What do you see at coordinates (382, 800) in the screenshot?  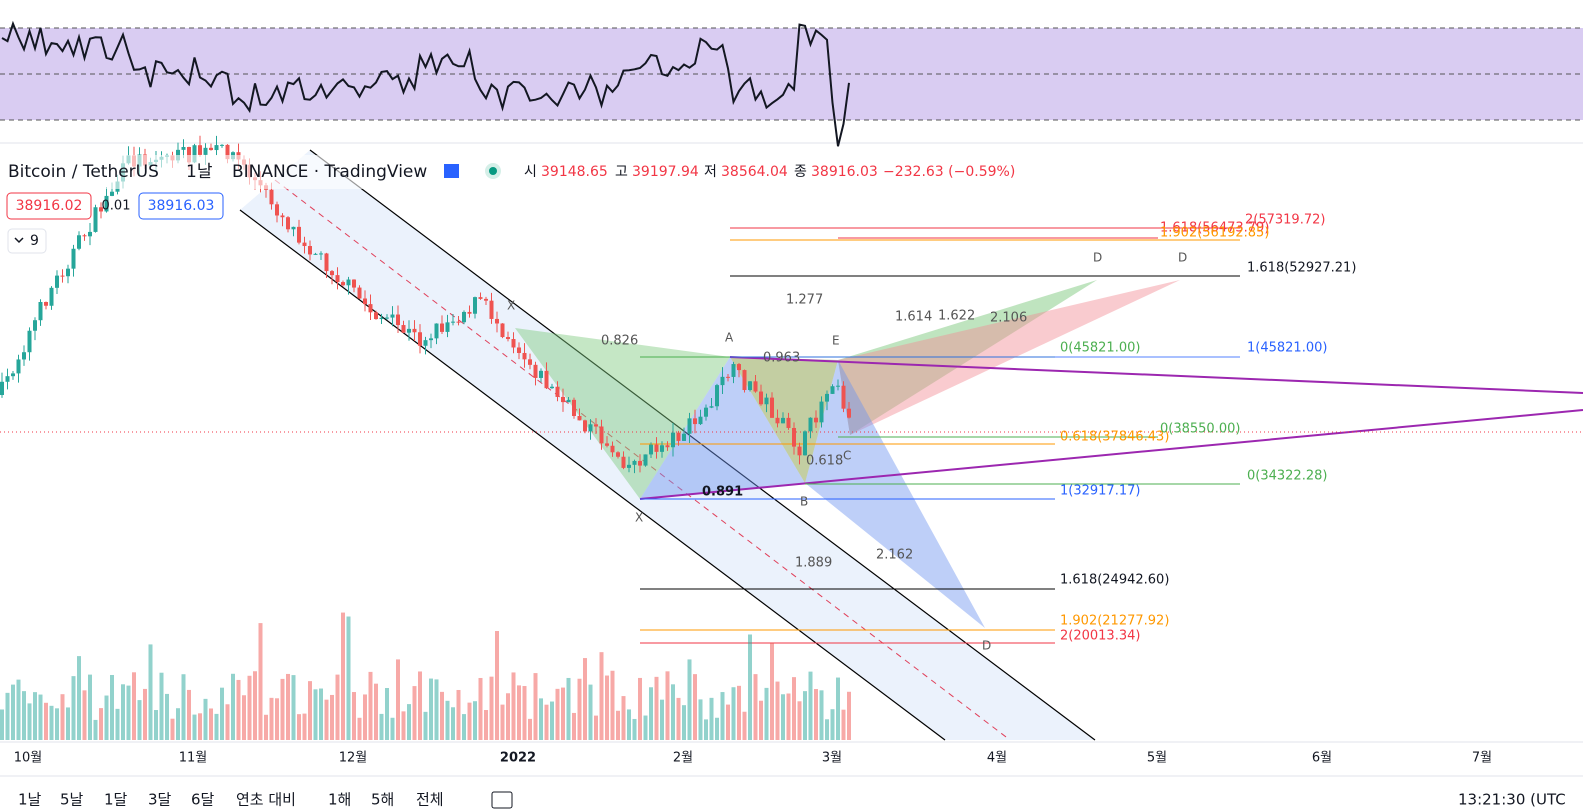 I see `range-button: 5해` at bounding box center [382, 800].